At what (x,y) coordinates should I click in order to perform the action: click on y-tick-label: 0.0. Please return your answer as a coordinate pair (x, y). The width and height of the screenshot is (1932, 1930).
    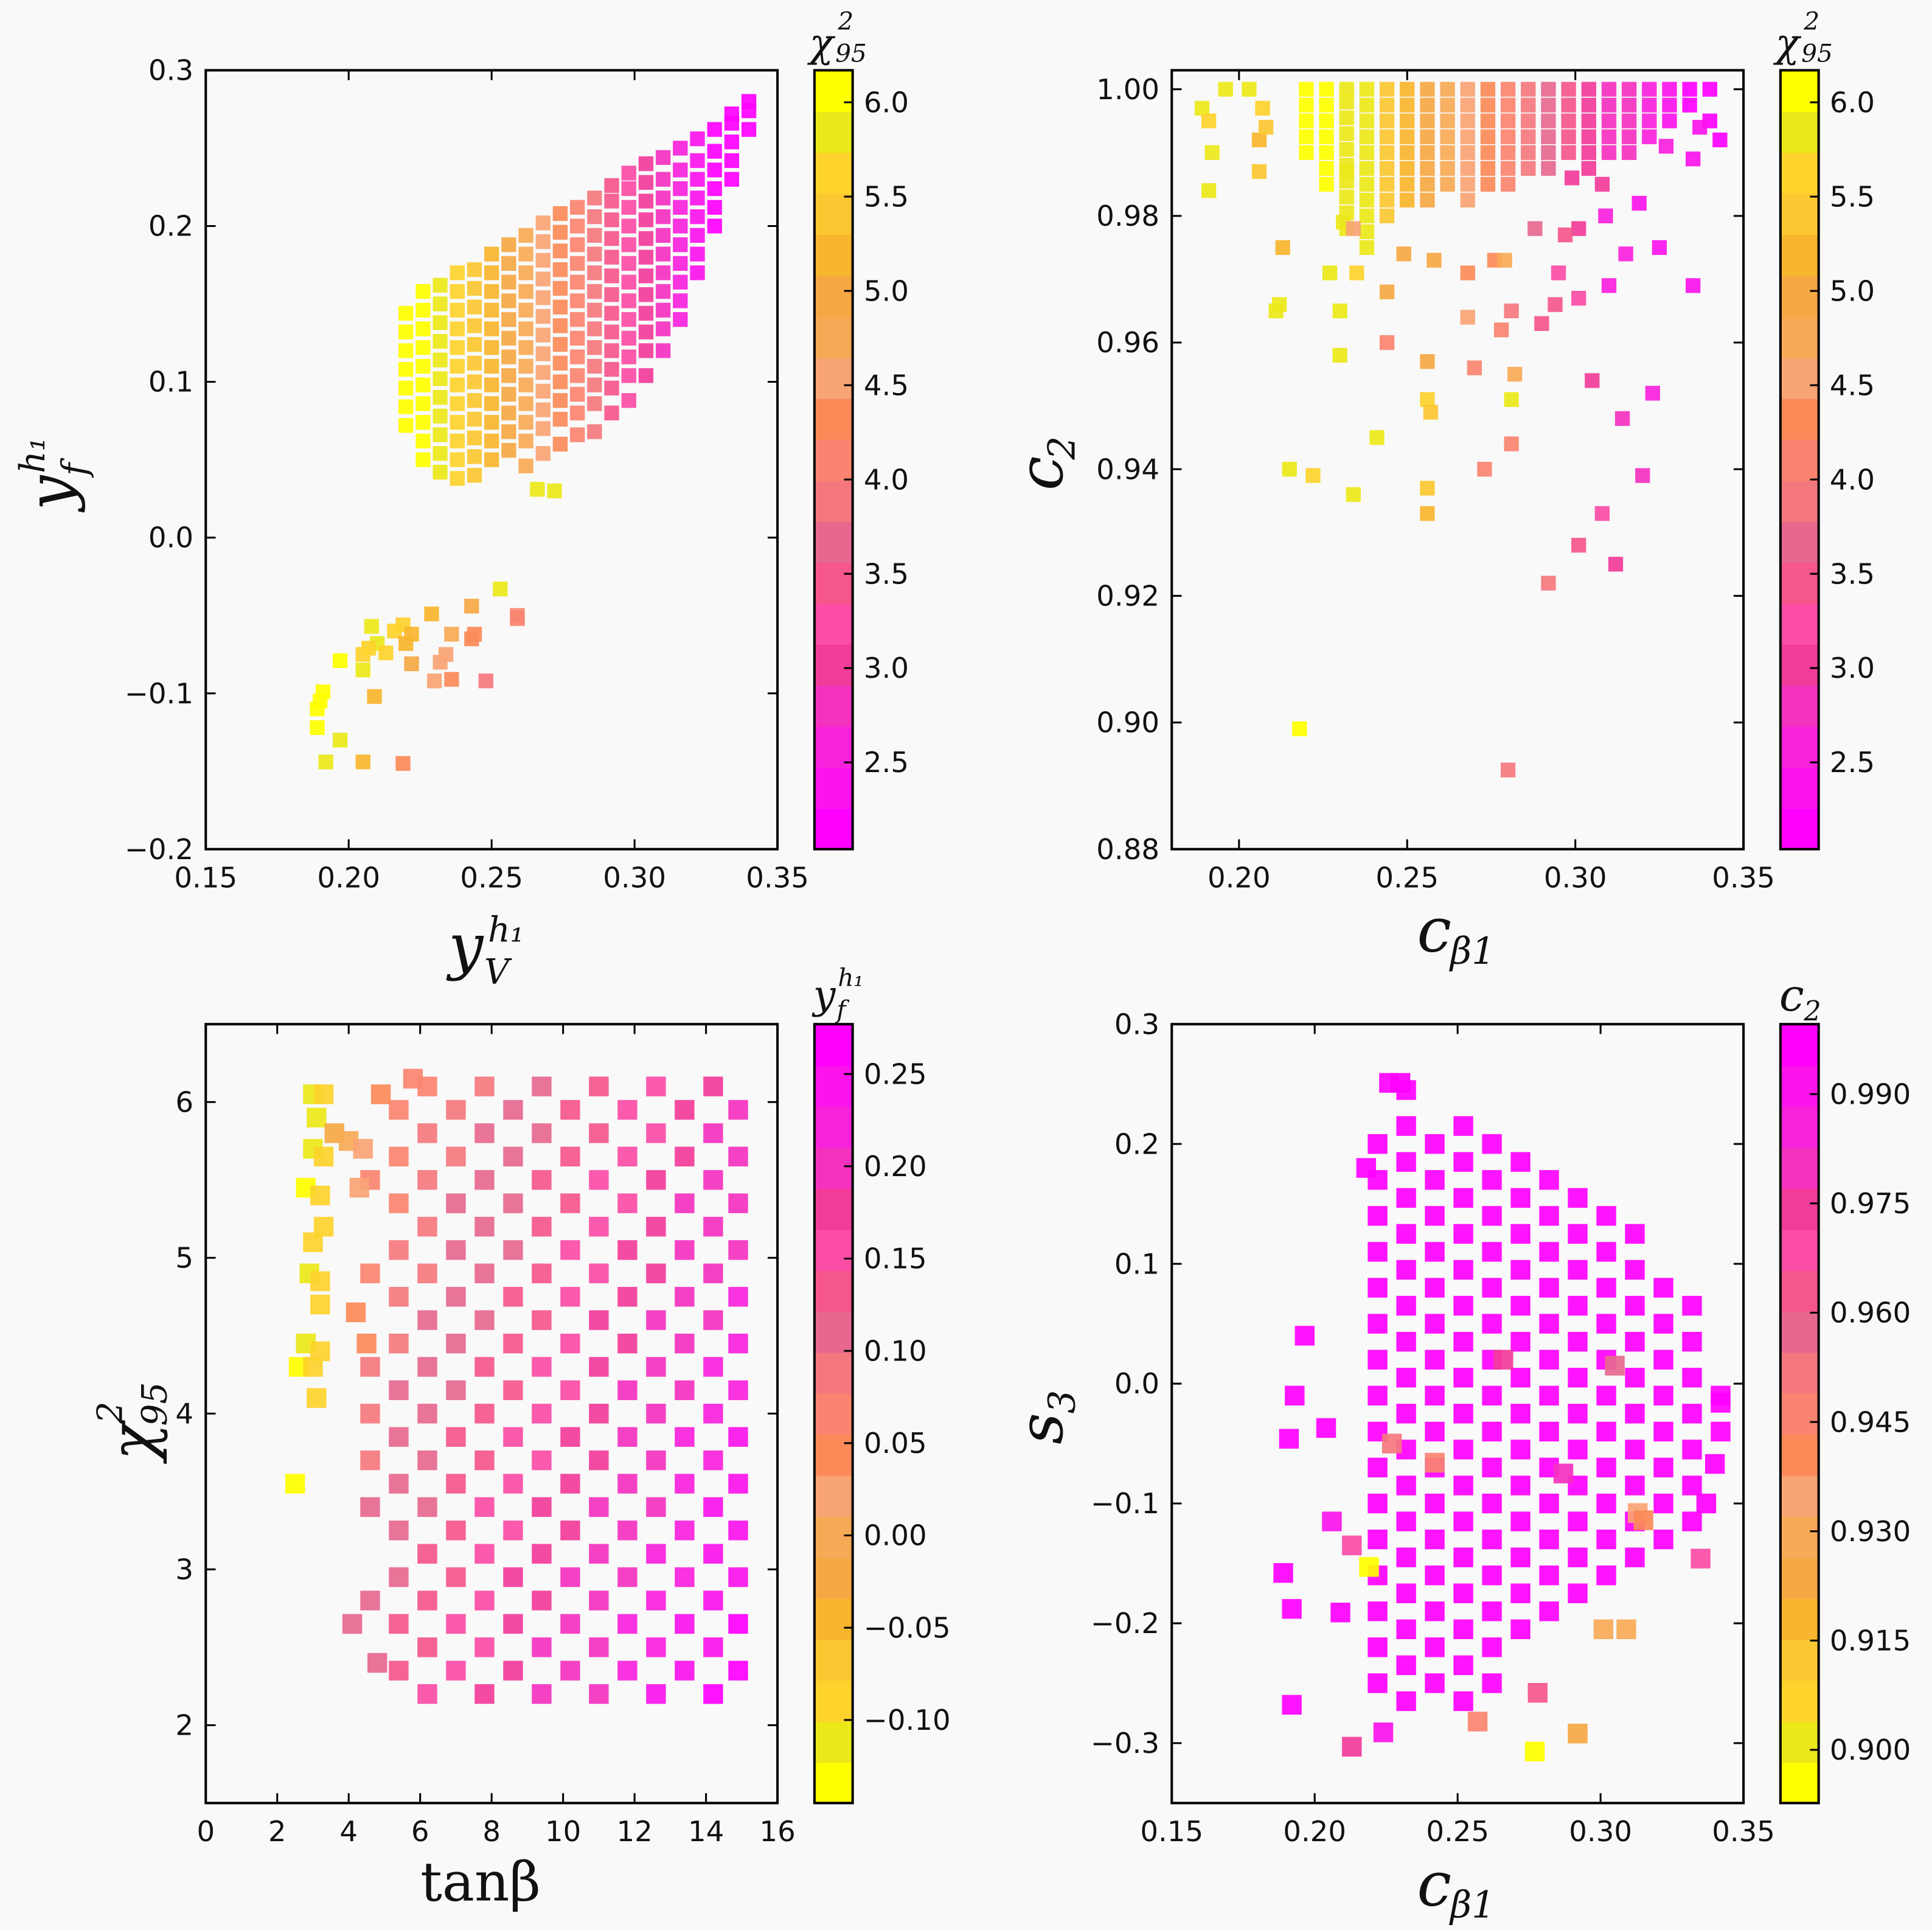
    Looking at the image, I should click on (170, 537).